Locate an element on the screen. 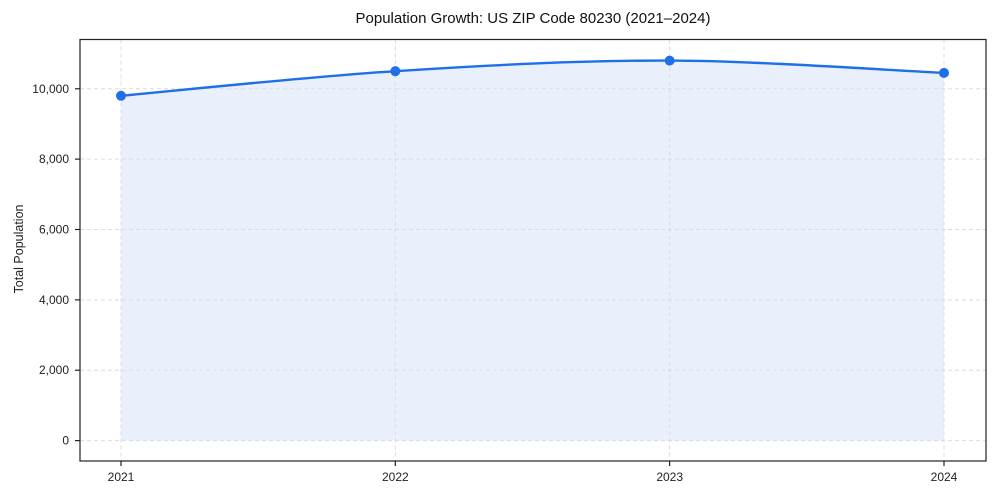 This screenshot has height=500, width=1000. data-line is located at coordinates (532, 78).